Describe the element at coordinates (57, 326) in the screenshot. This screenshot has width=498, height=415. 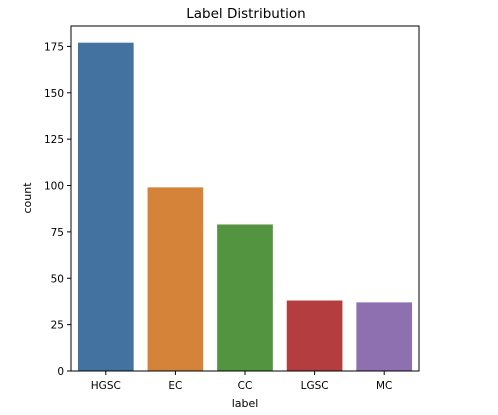
I see `y-tick-label: 25` at that location.